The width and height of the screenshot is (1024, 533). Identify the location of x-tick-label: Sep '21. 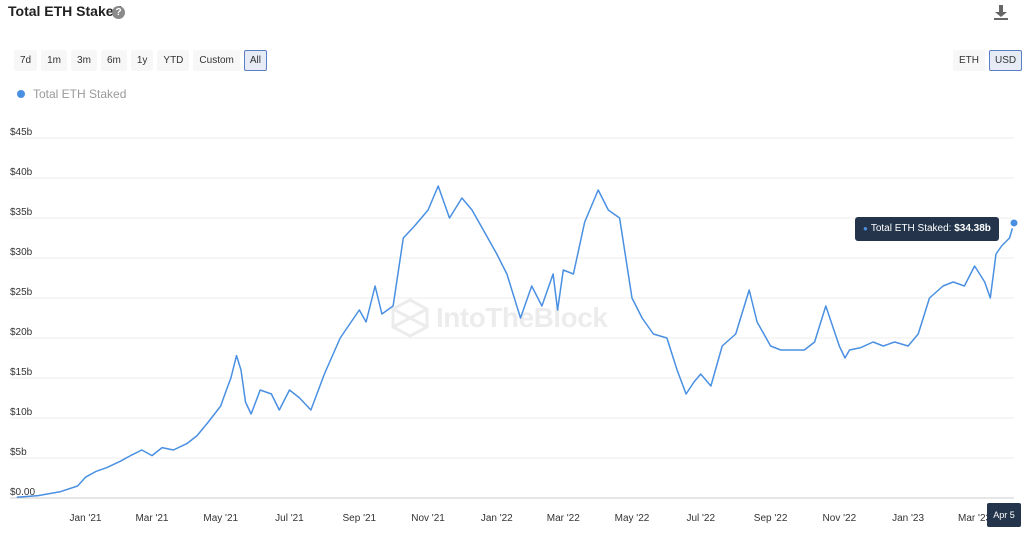
(360, 518).